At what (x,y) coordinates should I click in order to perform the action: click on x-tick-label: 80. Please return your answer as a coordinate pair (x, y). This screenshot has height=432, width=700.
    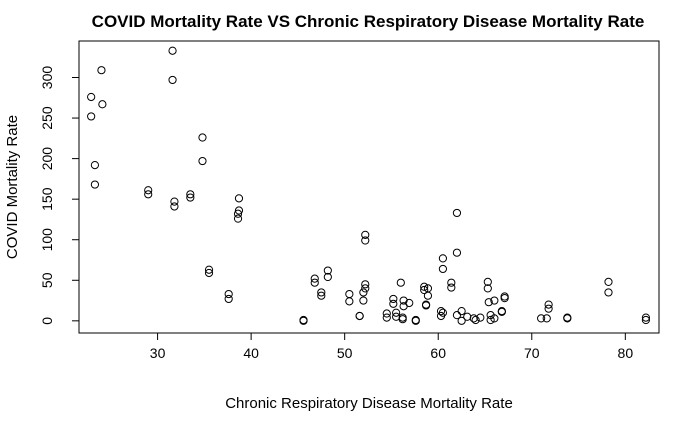
    Looking at the image, I should click on (626, 353).